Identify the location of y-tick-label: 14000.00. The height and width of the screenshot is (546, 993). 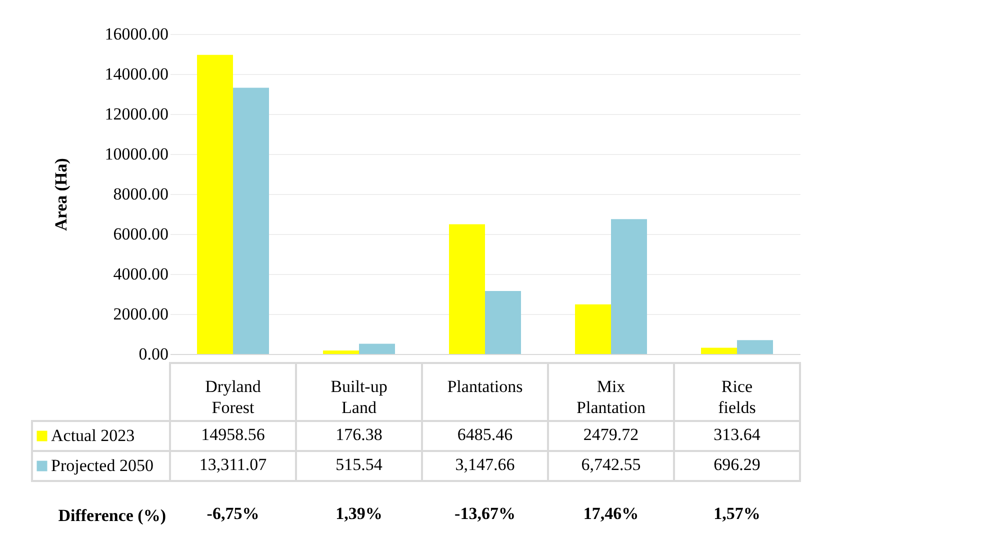
(136, 74).